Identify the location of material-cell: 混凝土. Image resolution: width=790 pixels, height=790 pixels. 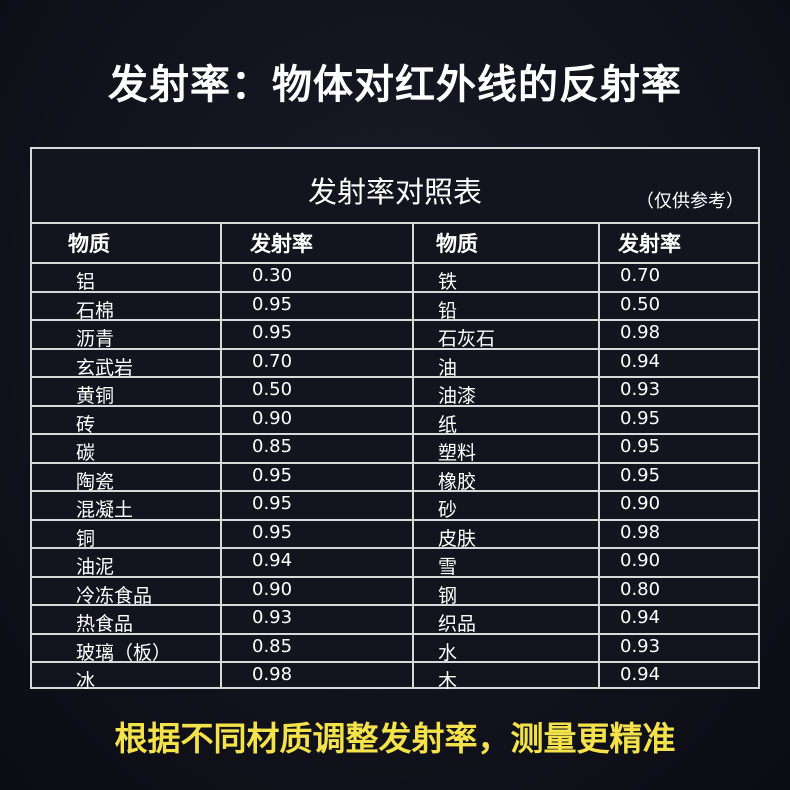
(105, 510).